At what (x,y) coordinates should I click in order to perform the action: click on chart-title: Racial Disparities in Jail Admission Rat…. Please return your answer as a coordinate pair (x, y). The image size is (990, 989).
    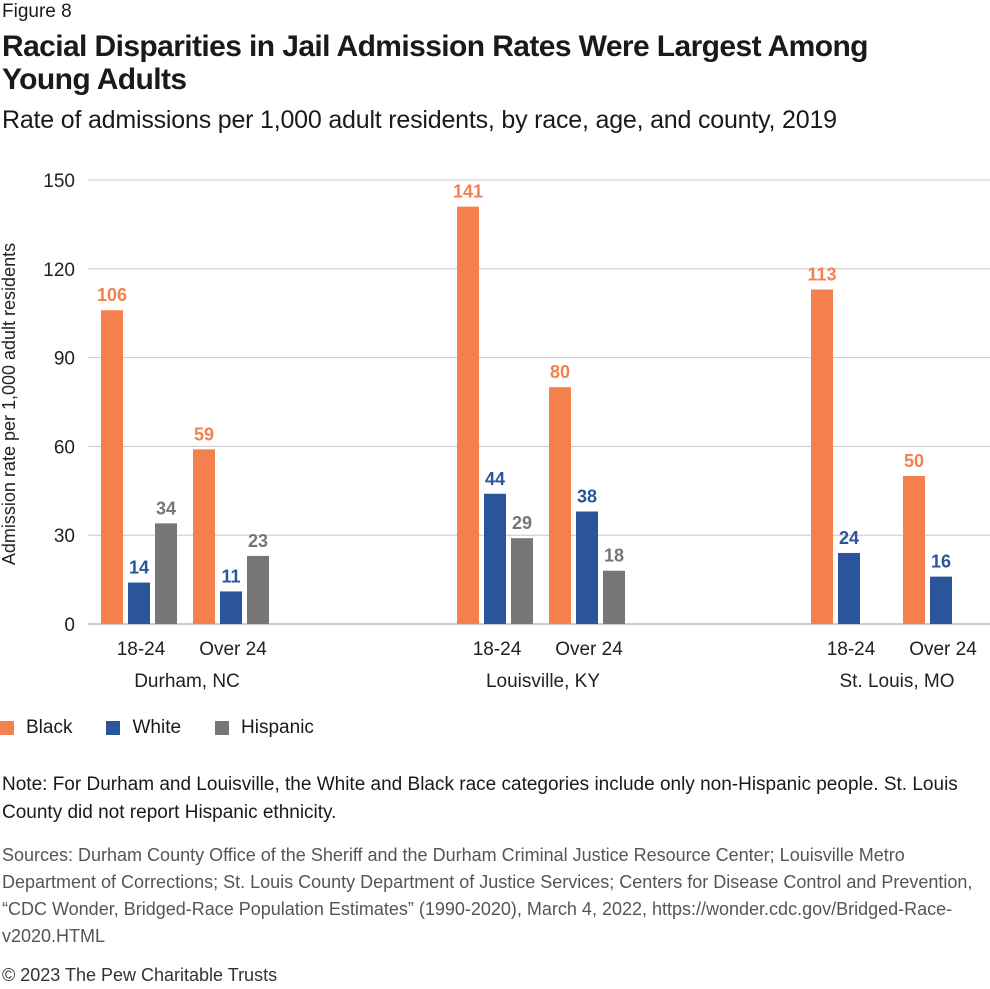
    Looking at the image, I should click on (435, 63).